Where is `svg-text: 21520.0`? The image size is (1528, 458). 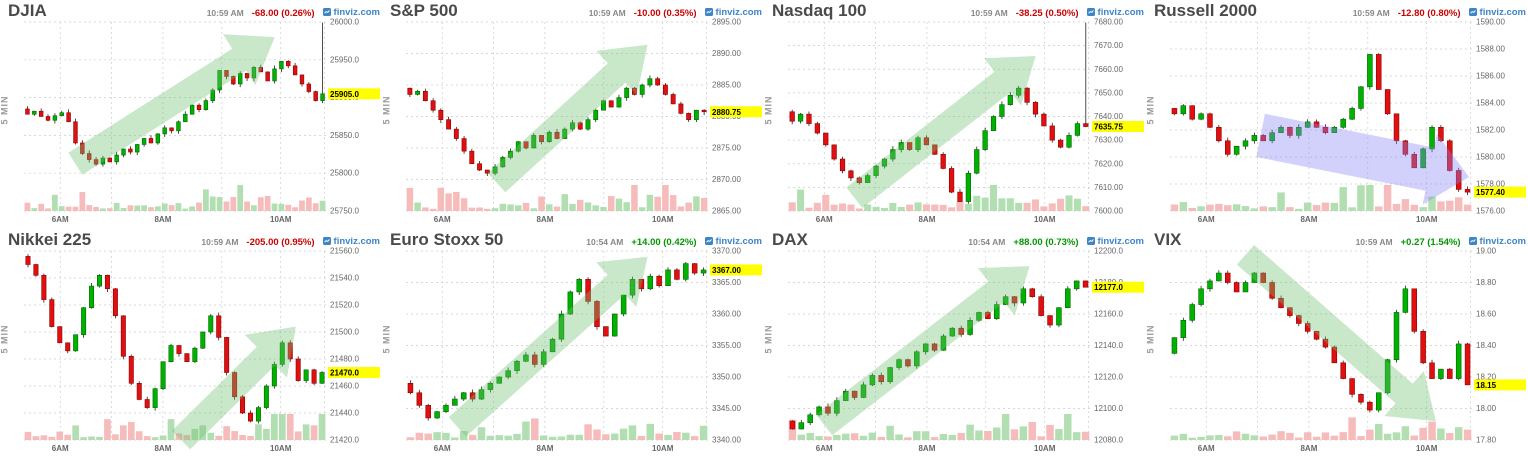
svg-text: 21520.0 is located at coordinates (344, 305).